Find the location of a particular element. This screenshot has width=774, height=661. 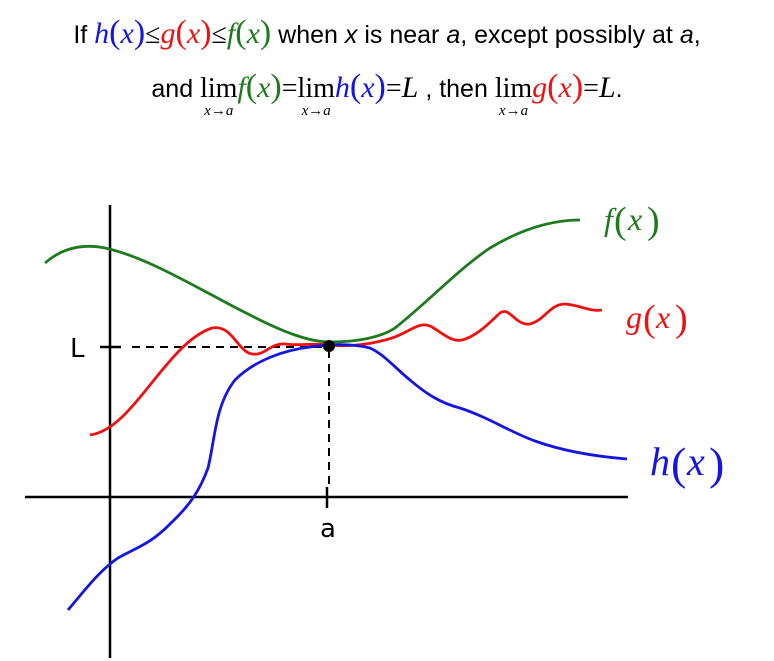

L-symbol-2: L is located at coordinates (607, 87).